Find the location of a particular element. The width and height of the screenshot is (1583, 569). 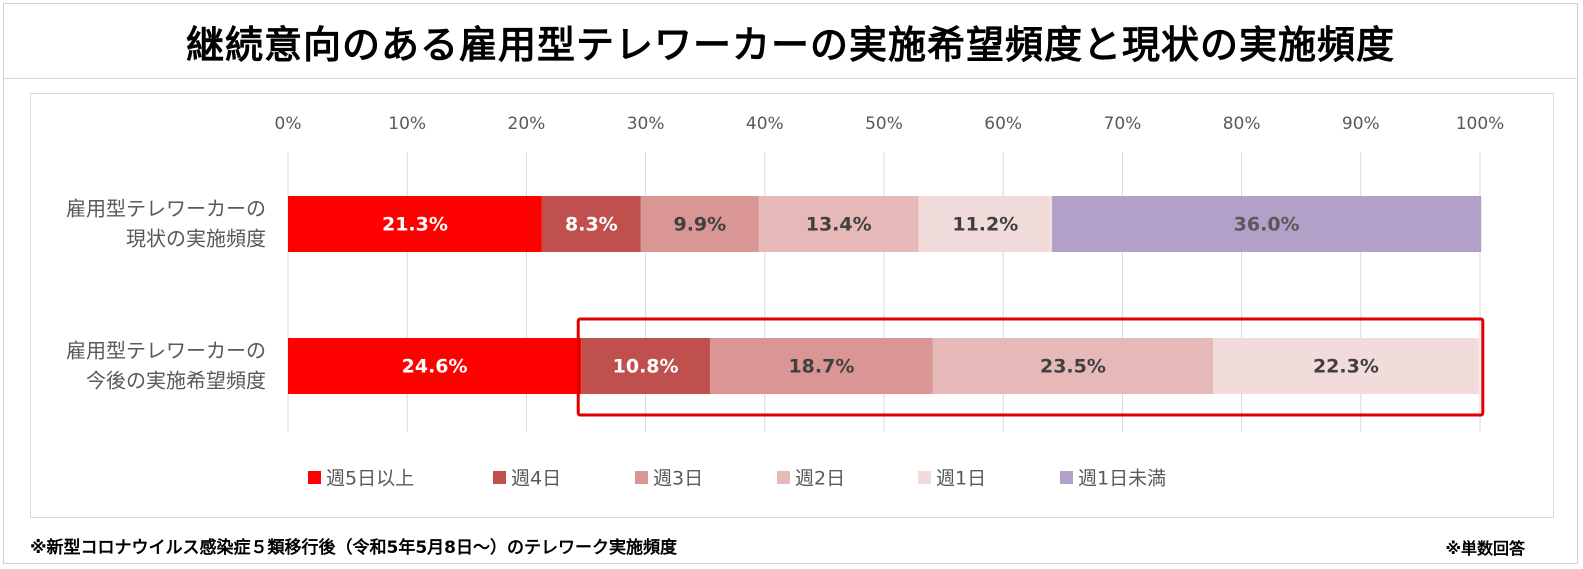

data-label: 24.6% is located at coordinates (435, 367).